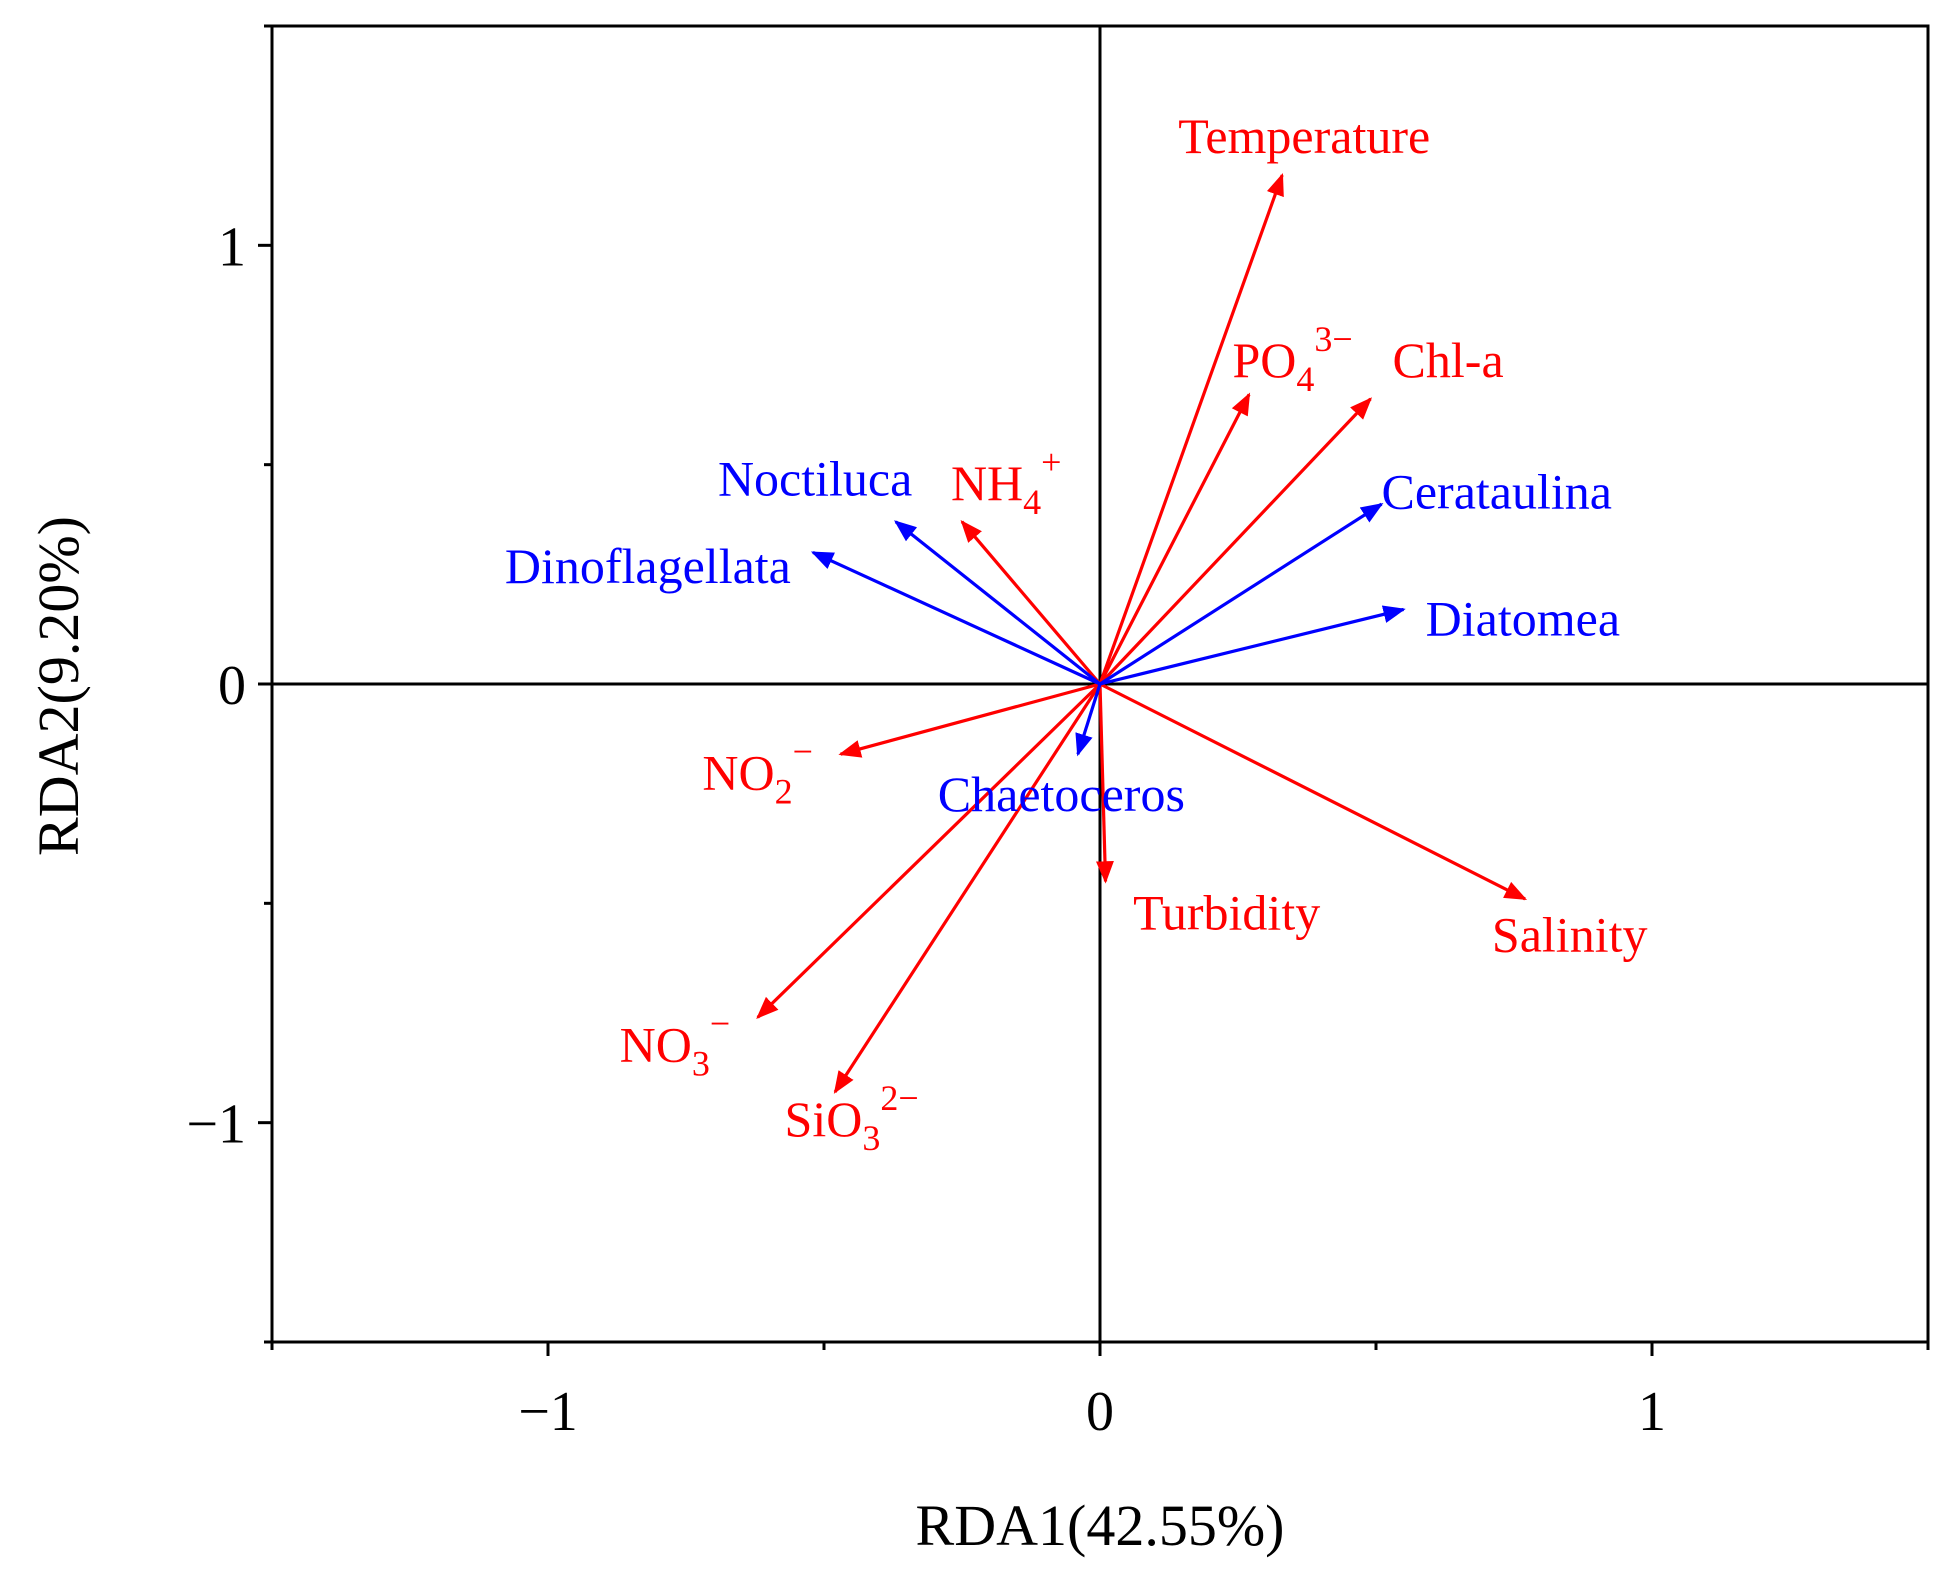 The width and height of the screenshot is (1946, 1582). Describe the element at coordinates (1226, 913) in the screenshot. I see `vector-label-turbidity: Turbidity` at that location.